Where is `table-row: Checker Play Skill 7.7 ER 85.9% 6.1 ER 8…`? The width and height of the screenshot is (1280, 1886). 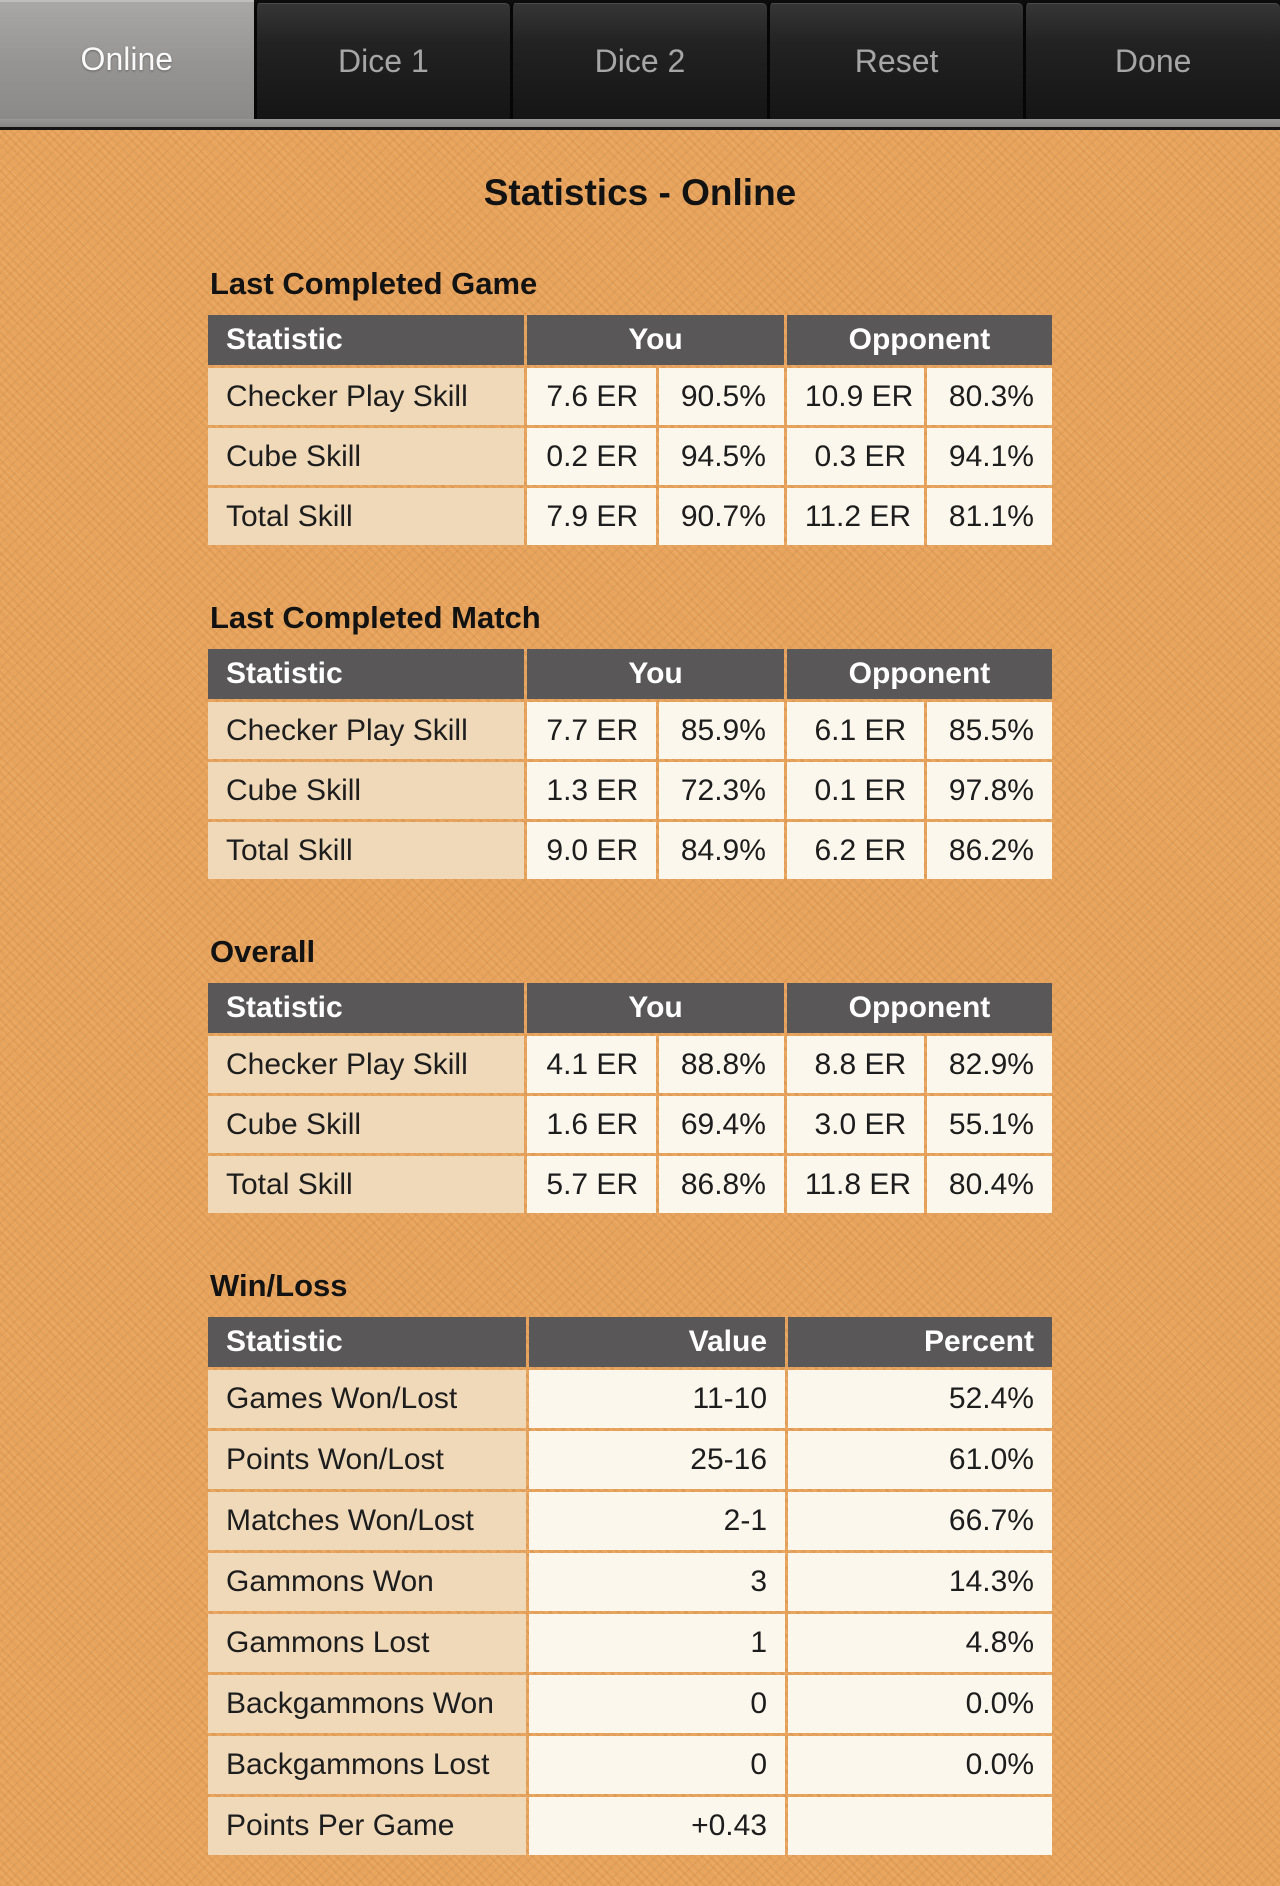 table-row: Checker Play Skill 7.7 ER 85.9% 6.1 ER 8… is located at coordinates (630, 730).